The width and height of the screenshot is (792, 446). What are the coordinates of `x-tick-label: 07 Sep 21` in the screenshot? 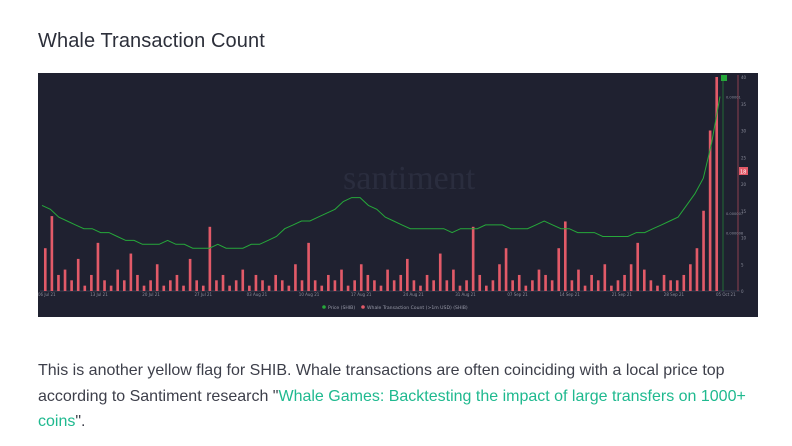 It's located at (517, 294).